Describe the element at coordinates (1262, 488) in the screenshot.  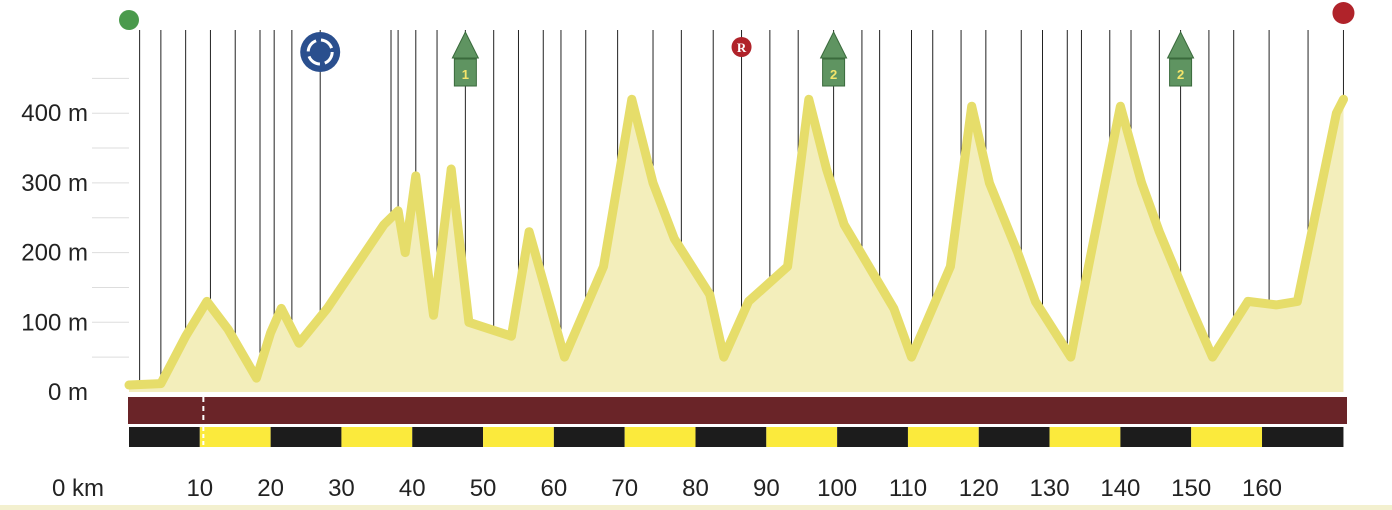
I see `x-tick-label: 160` at that location.